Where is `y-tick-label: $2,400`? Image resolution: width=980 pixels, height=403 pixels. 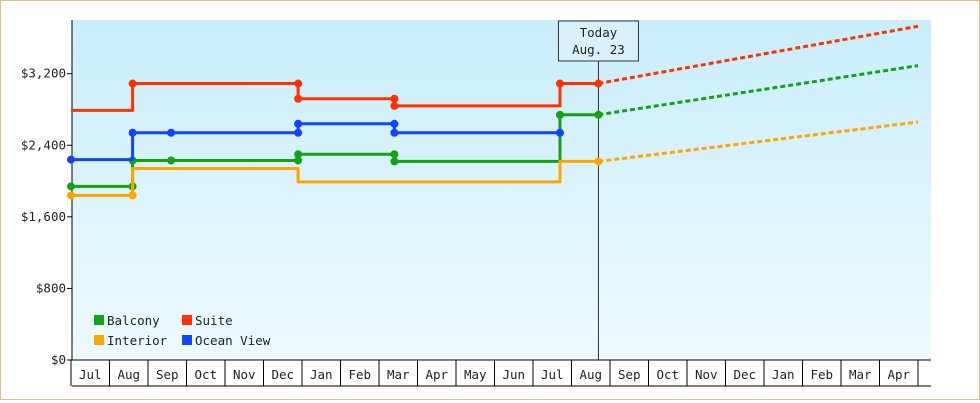
y-tick-label: $2,400 is located at coordinates (43, 144).